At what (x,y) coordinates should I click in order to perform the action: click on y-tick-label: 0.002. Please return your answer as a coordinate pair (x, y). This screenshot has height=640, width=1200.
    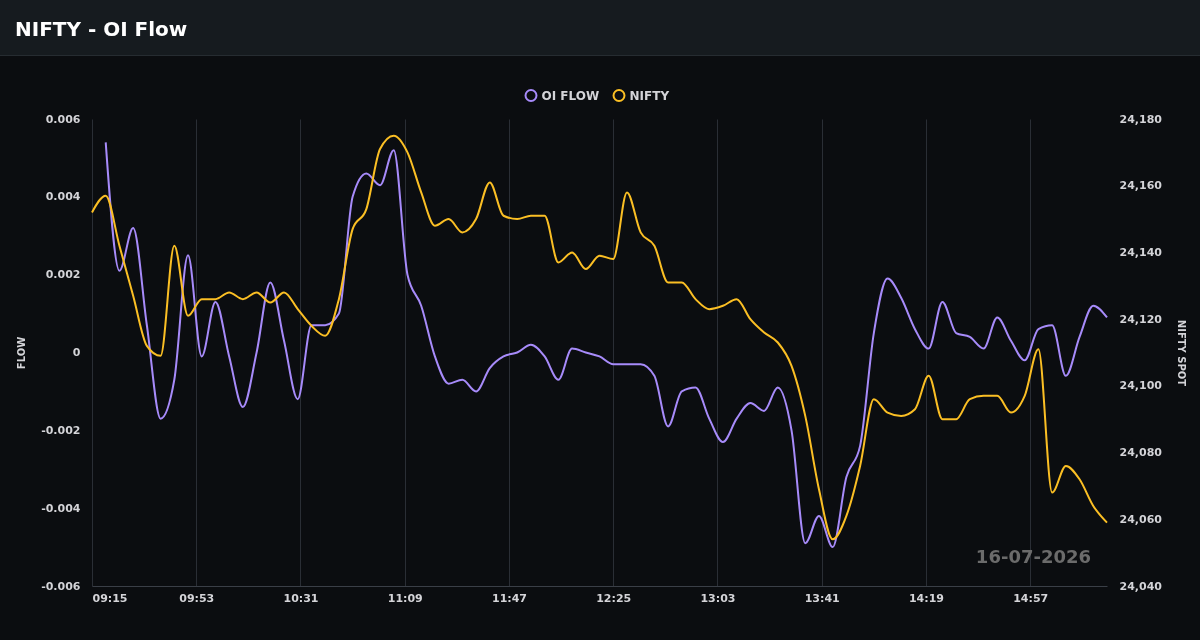
    Looking at the image, I should click on (63, 275).